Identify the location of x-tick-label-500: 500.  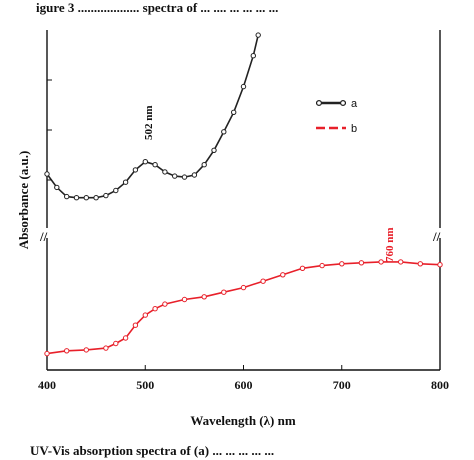
(145, 385).